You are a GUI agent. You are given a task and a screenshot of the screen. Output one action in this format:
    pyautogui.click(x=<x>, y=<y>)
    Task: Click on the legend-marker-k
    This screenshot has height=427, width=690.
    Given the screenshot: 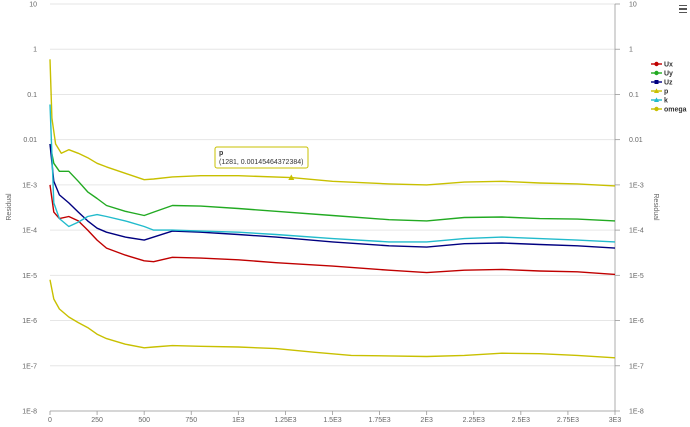 What is the action you would take?
    pyautogui.click(x=656, y=99)
    